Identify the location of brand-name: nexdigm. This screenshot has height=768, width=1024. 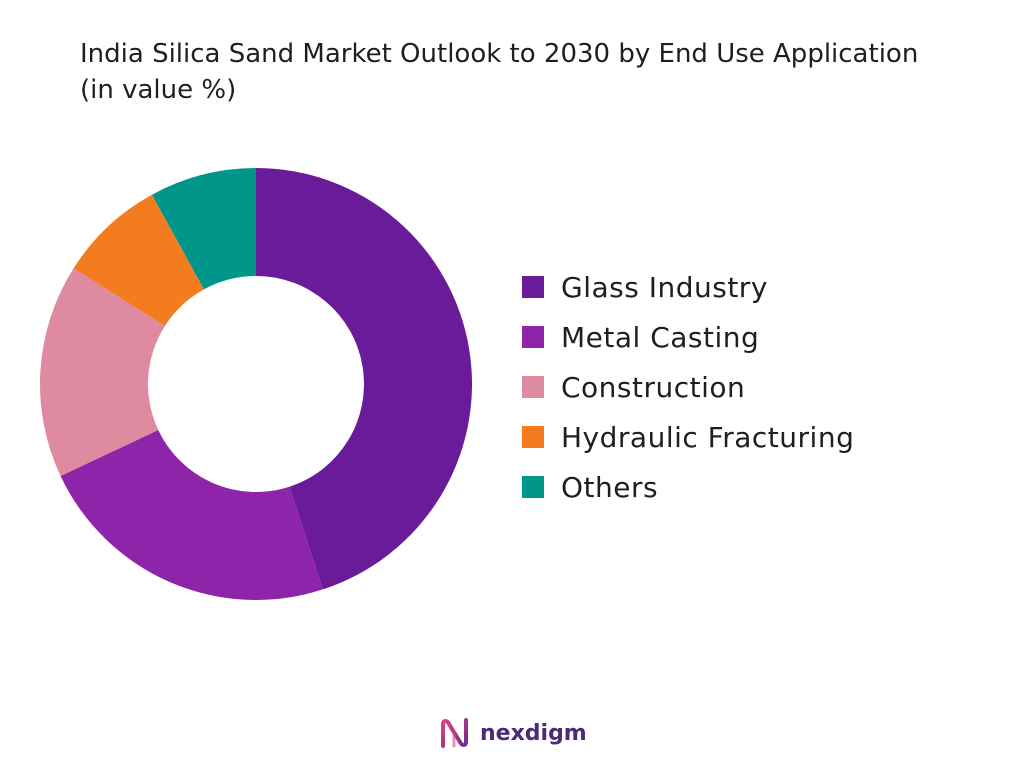
(533, 733).